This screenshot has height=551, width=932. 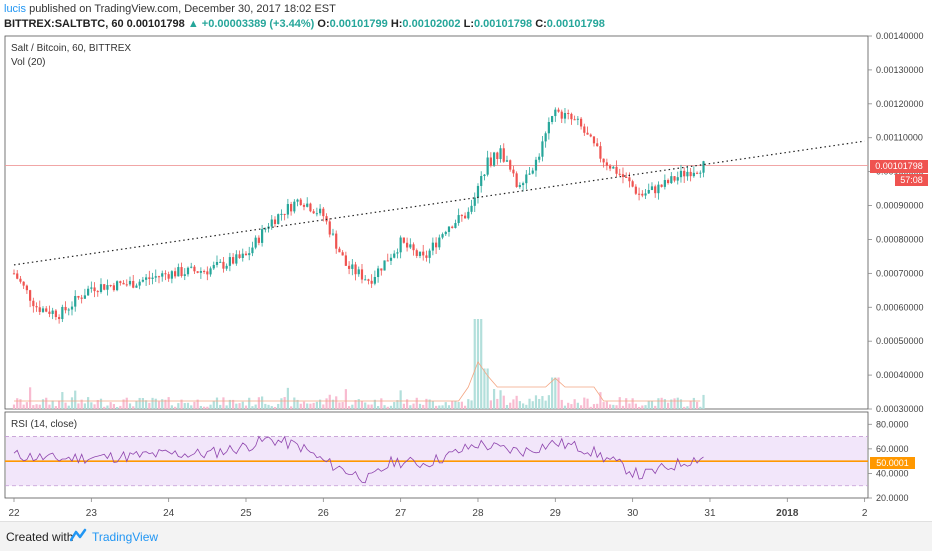 I want to click on time-axis-label: 27, so click(x=401, y=513).